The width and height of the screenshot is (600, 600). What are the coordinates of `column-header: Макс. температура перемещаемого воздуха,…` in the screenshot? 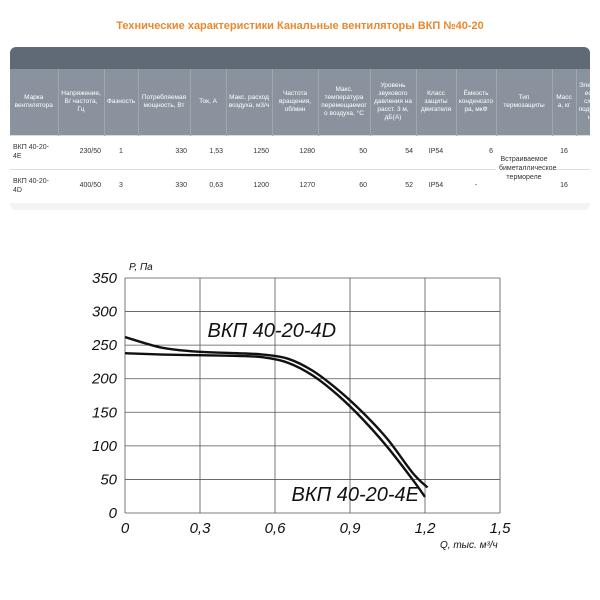 It's located at (343, 102).